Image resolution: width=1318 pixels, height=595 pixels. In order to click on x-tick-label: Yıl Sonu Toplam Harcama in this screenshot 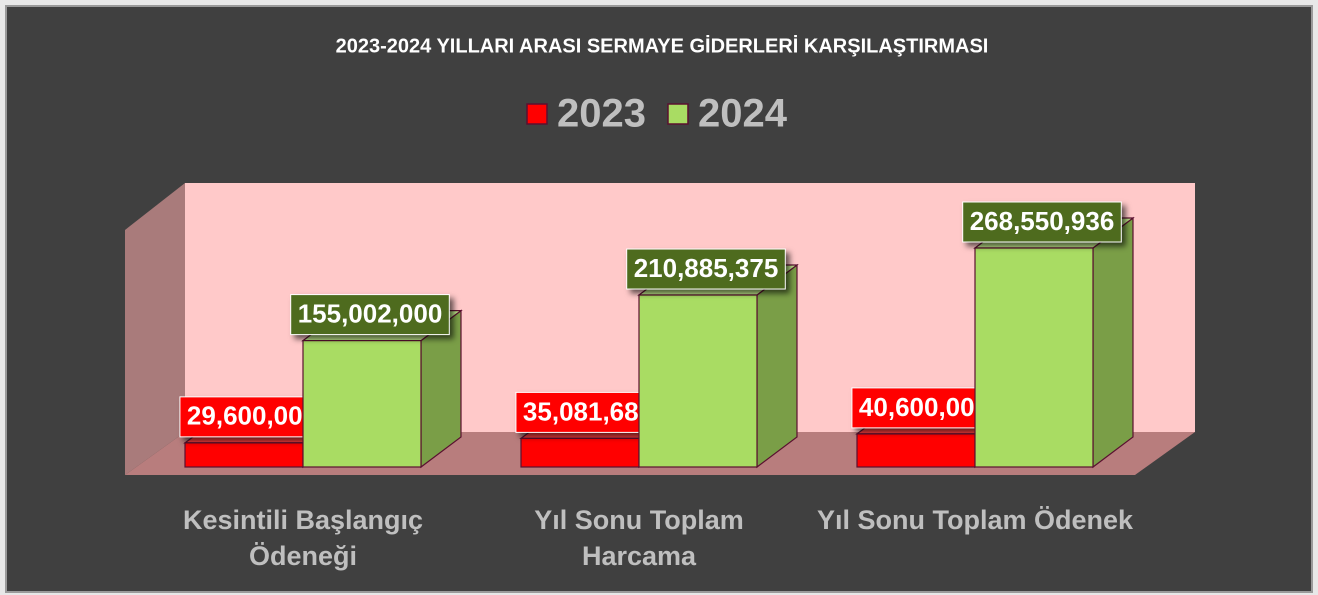, I will do `click(639, 538)`.